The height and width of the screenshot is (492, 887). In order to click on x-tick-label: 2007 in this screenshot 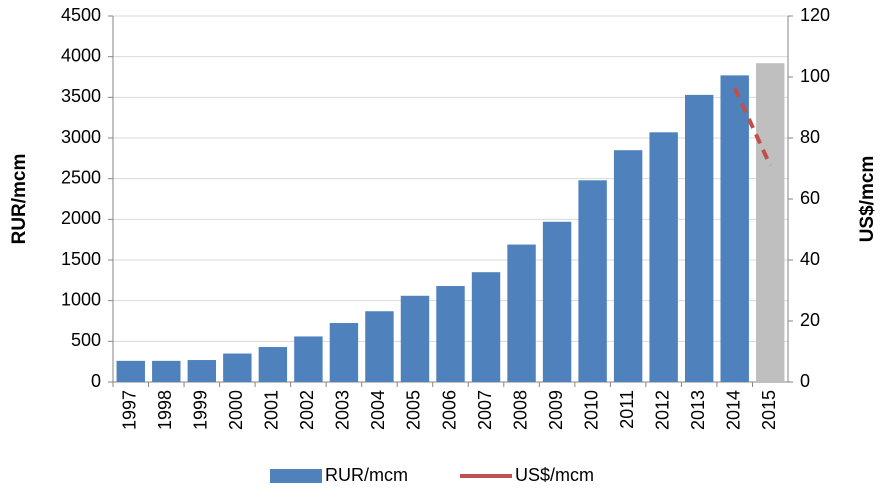, I will do `click(485, 410)`.